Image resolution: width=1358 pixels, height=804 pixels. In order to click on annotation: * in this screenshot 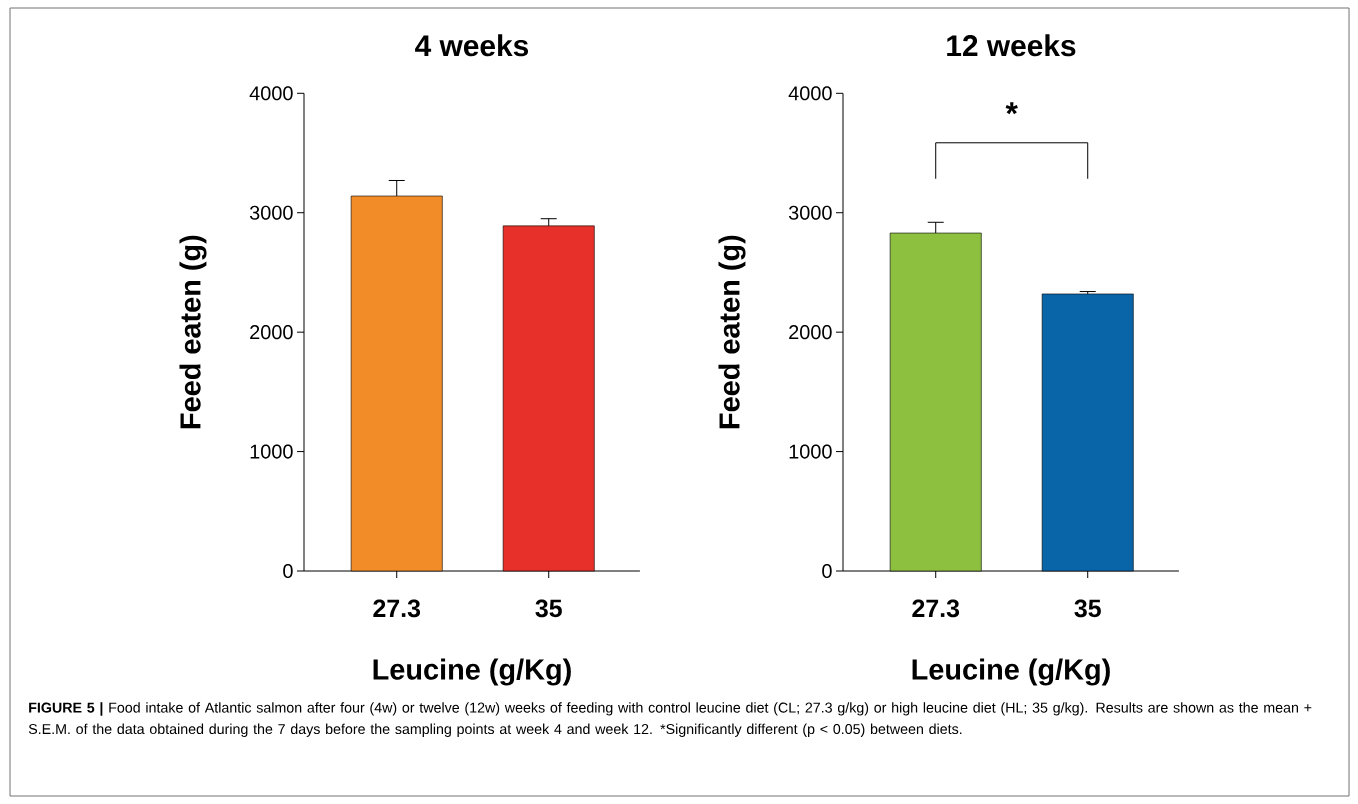, I will do `click(1011, 108)`.